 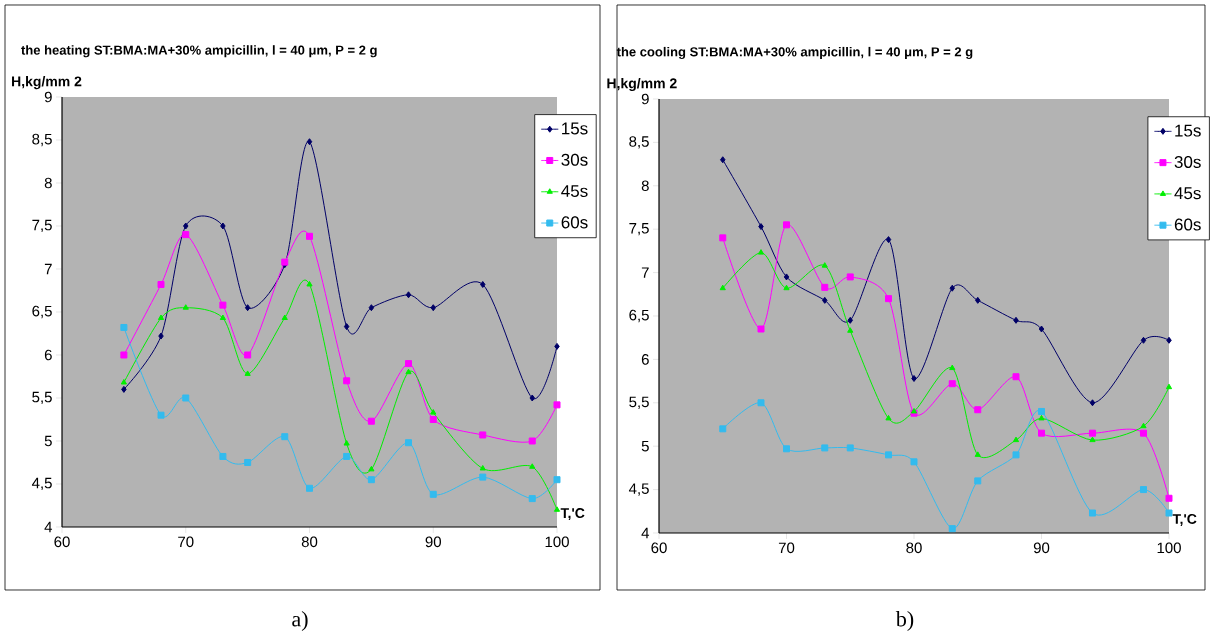 I want to click on text: a), so click(x=300, y=621).